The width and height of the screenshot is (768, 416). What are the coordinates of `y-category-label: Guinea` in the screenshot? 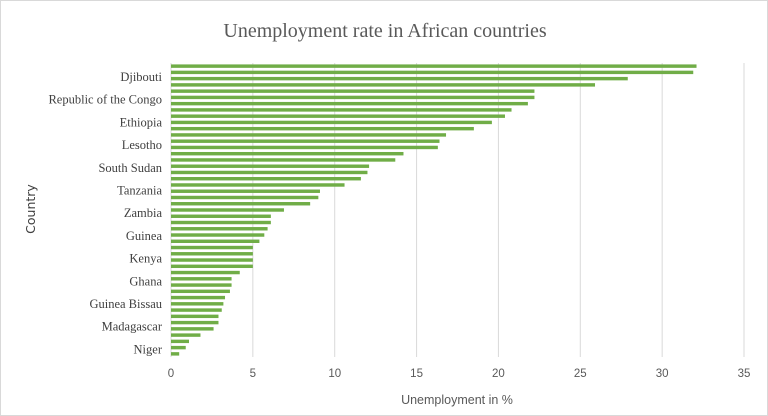 It's located at (144, 236).